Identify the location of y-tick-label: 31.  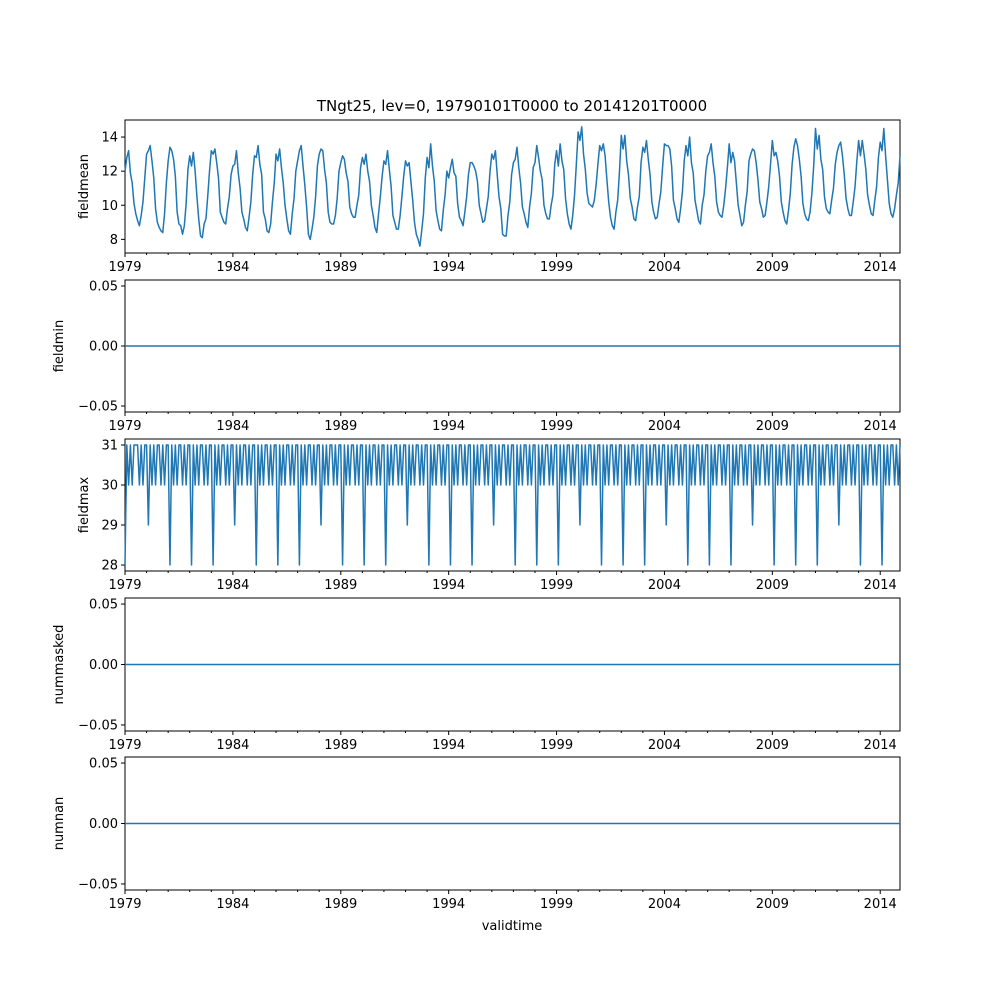
(109, 446).